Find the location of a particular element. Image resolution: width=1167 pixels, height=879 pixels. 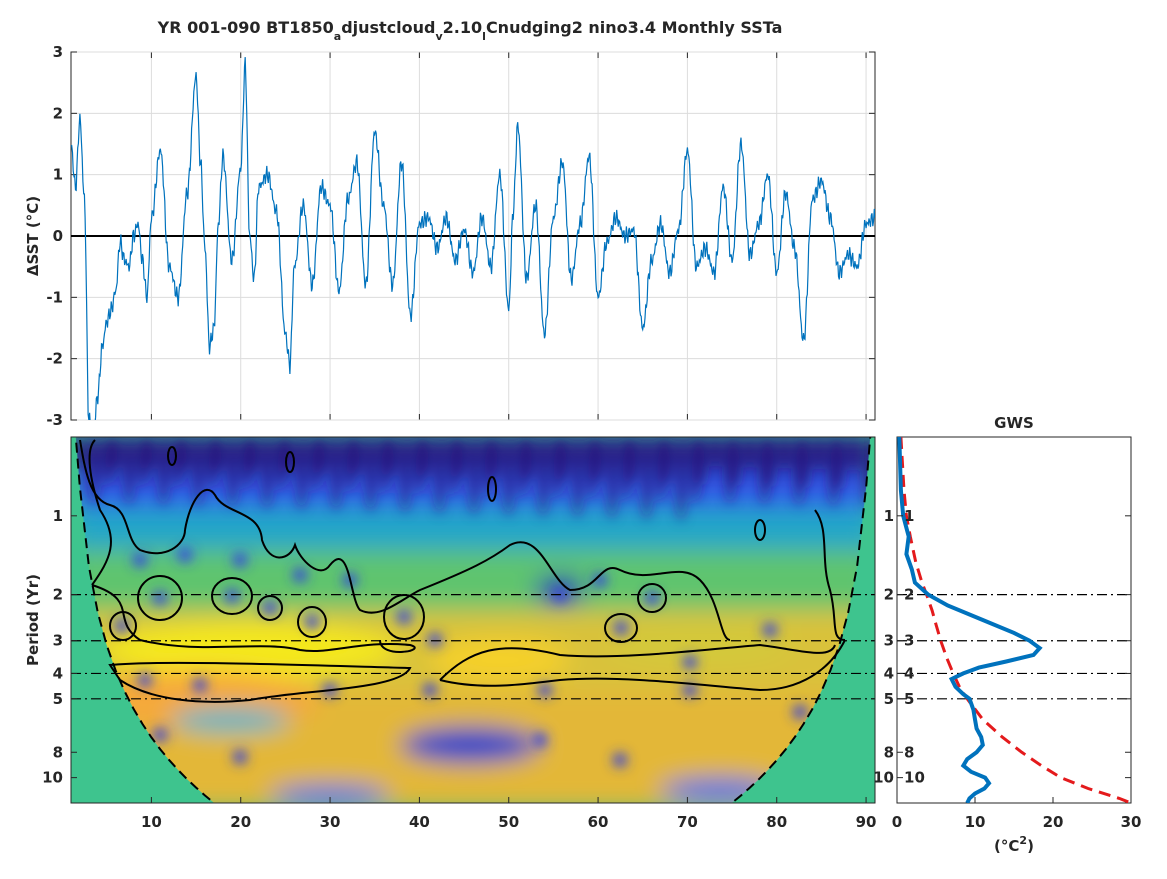

gws-panel: 0 10 20 301 12 23 34 45 58 810 10 GWS (°C2) is located at coordinates (1007, 634).